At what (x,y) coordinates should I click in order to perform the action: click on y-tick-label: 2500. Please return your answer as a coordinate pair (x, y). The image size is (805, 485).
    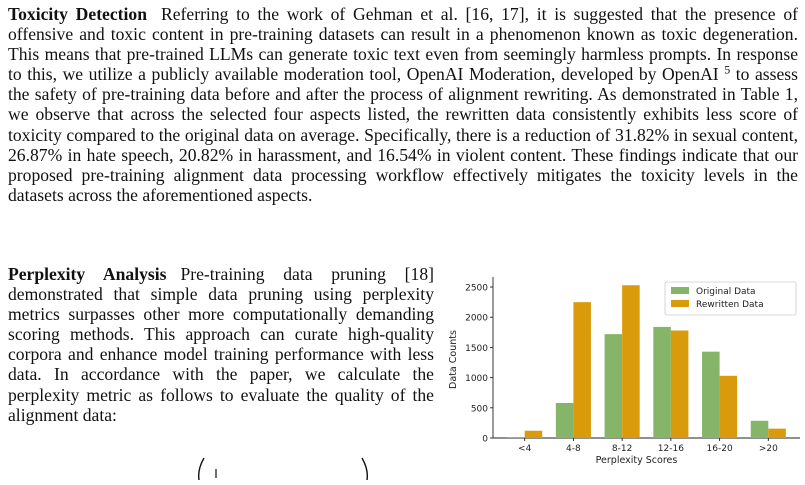
    Looking at the image, I should click on (476, 289).